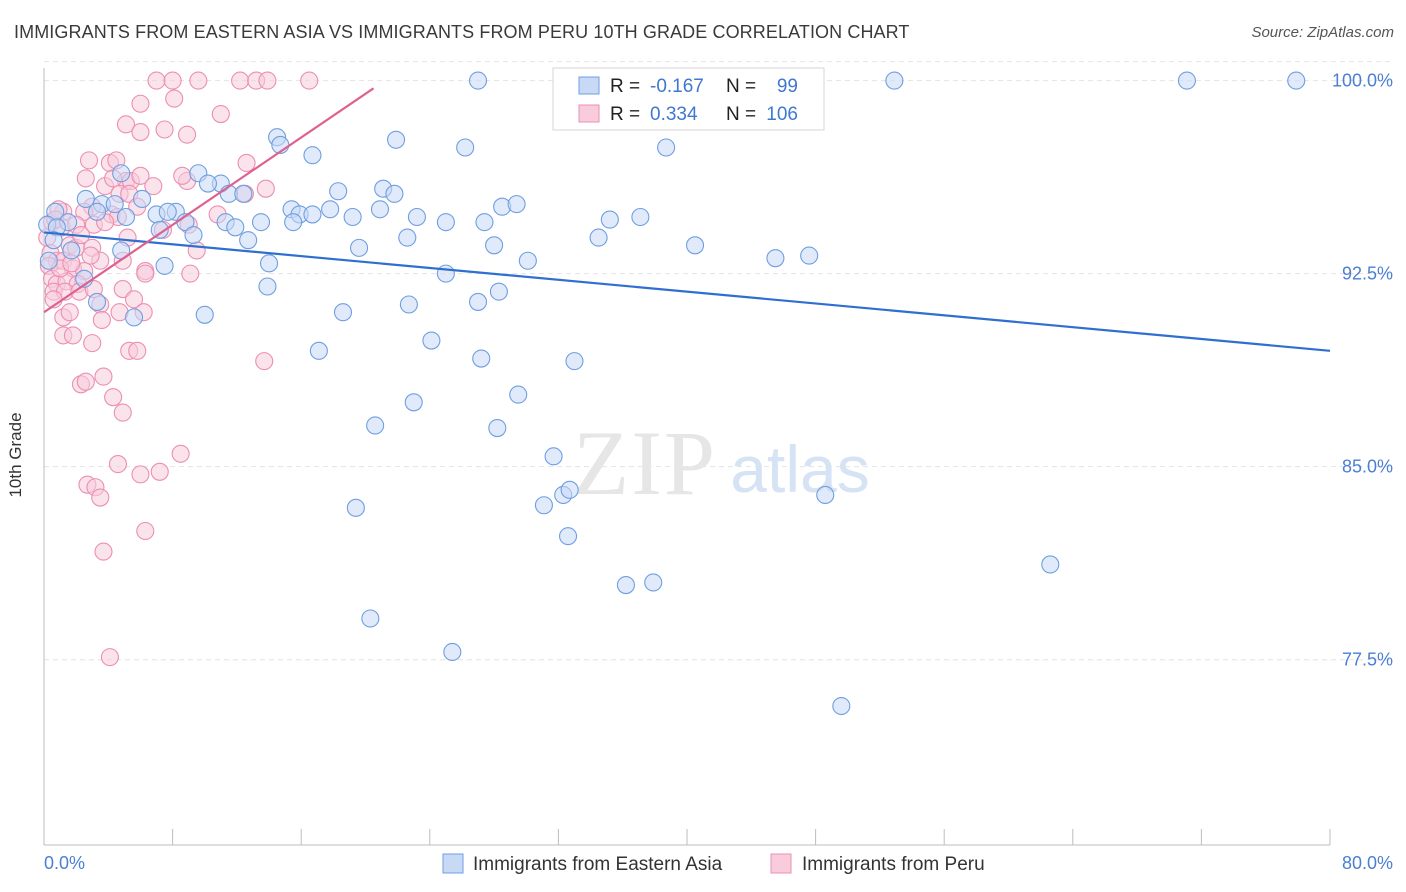 The height and width of the screenshot is (892, 1406). Describe the element at coordinates (1362, 370) in the screenshot. I see `y-tick-labels: 77.5% 85.0% 92.5% 100.0%` at that location.